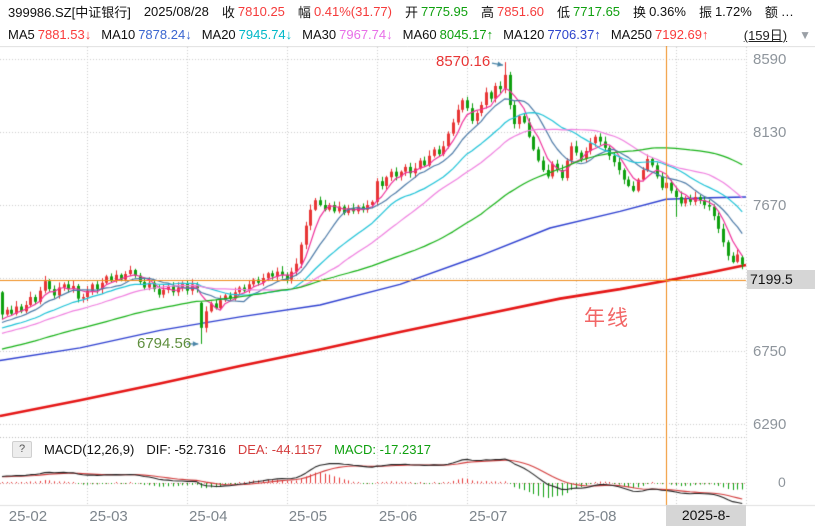 This screenshot has height=527, width=815. Describe the element at coordinates (347, 34) in the screenshot. I see `ma-field: MA30 7967.74↓` at that location.